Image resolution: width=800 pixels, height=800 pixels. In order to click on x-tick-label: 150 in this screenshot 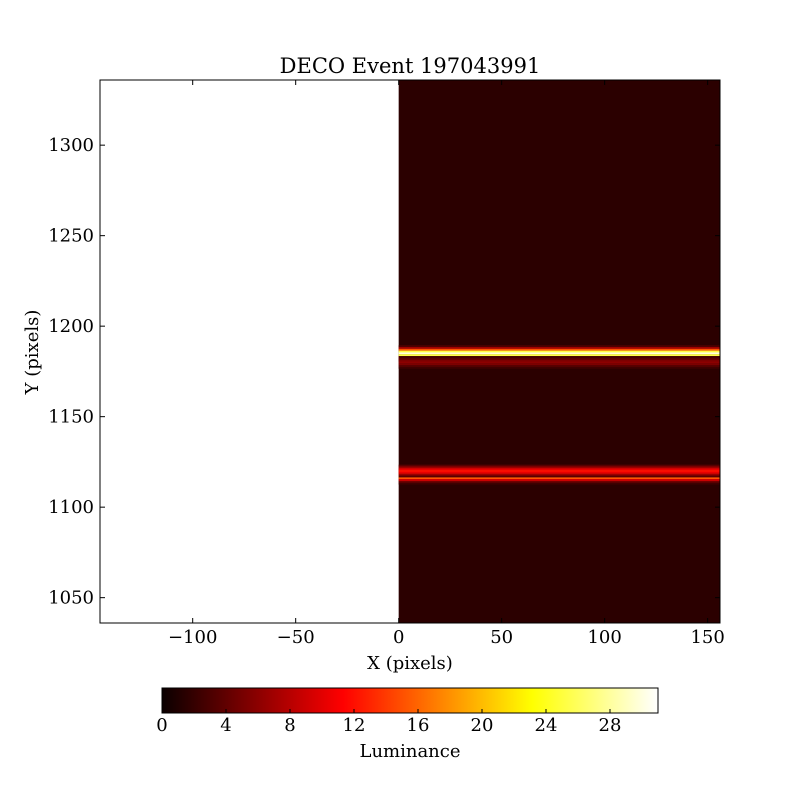, I will do `click(707, 637)`.